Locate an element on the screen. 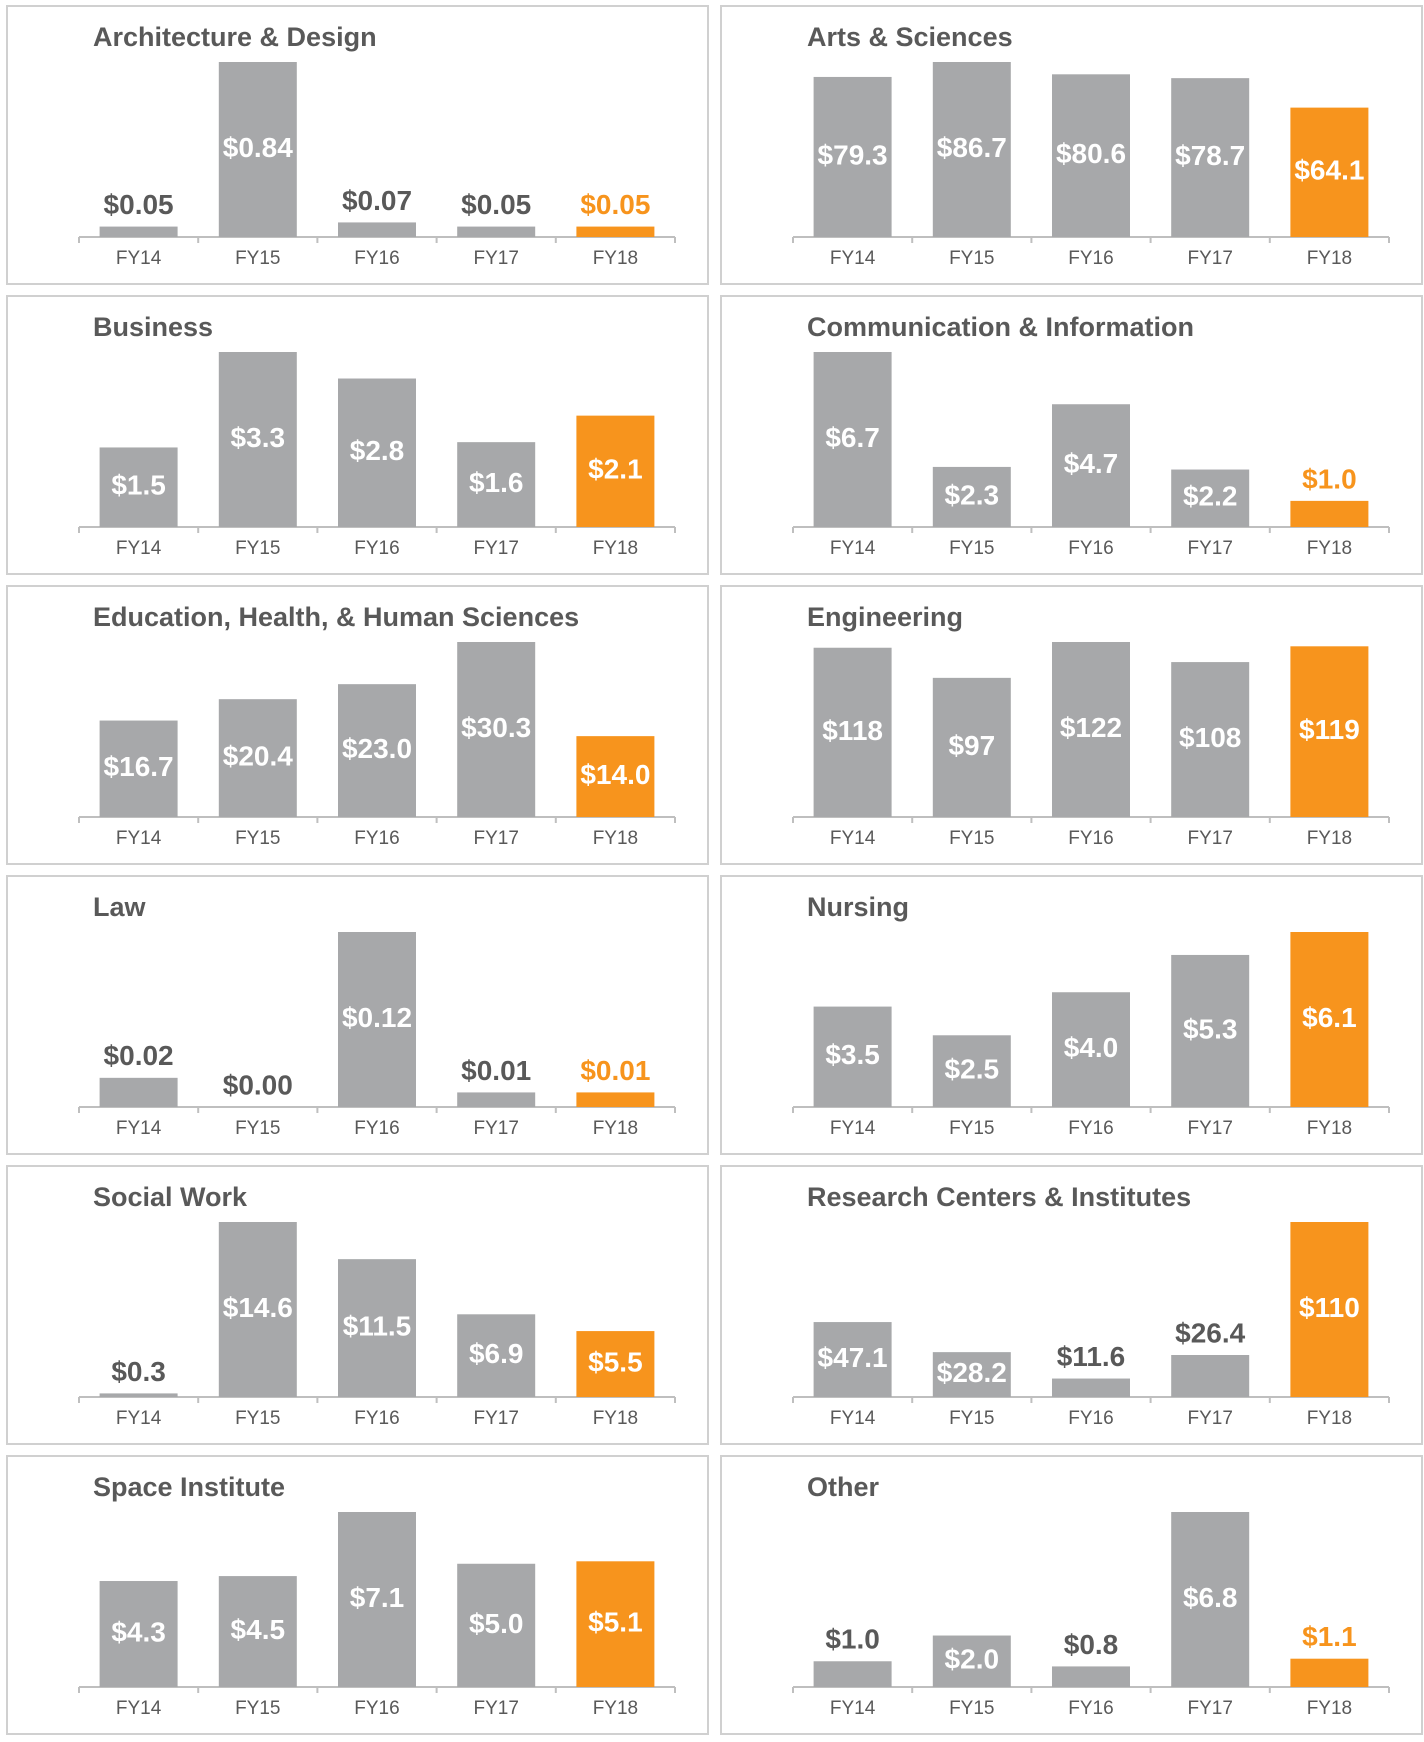 The width and height of the screenshot is (1424, 1742). value-label: $5.3 is located at coordinates (1210, 1028).